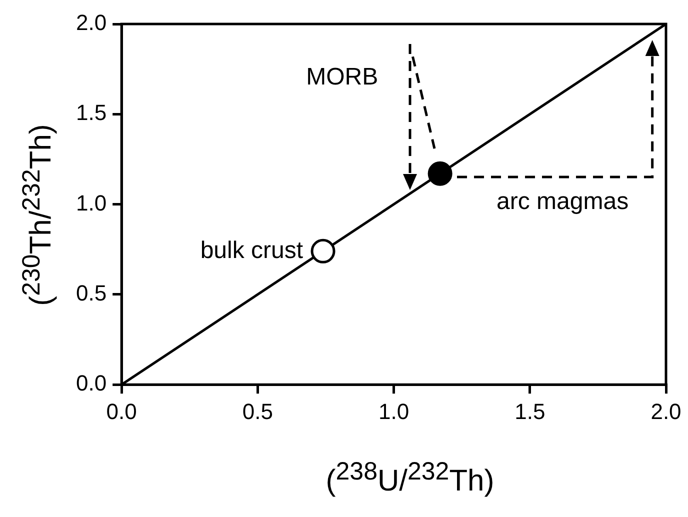 This screenshot has height=517, width=688. What do you see at coordinates (91, 23) in the screenshot?
I see `y-tick-label: 2.0` at bounding box center [91, 23].